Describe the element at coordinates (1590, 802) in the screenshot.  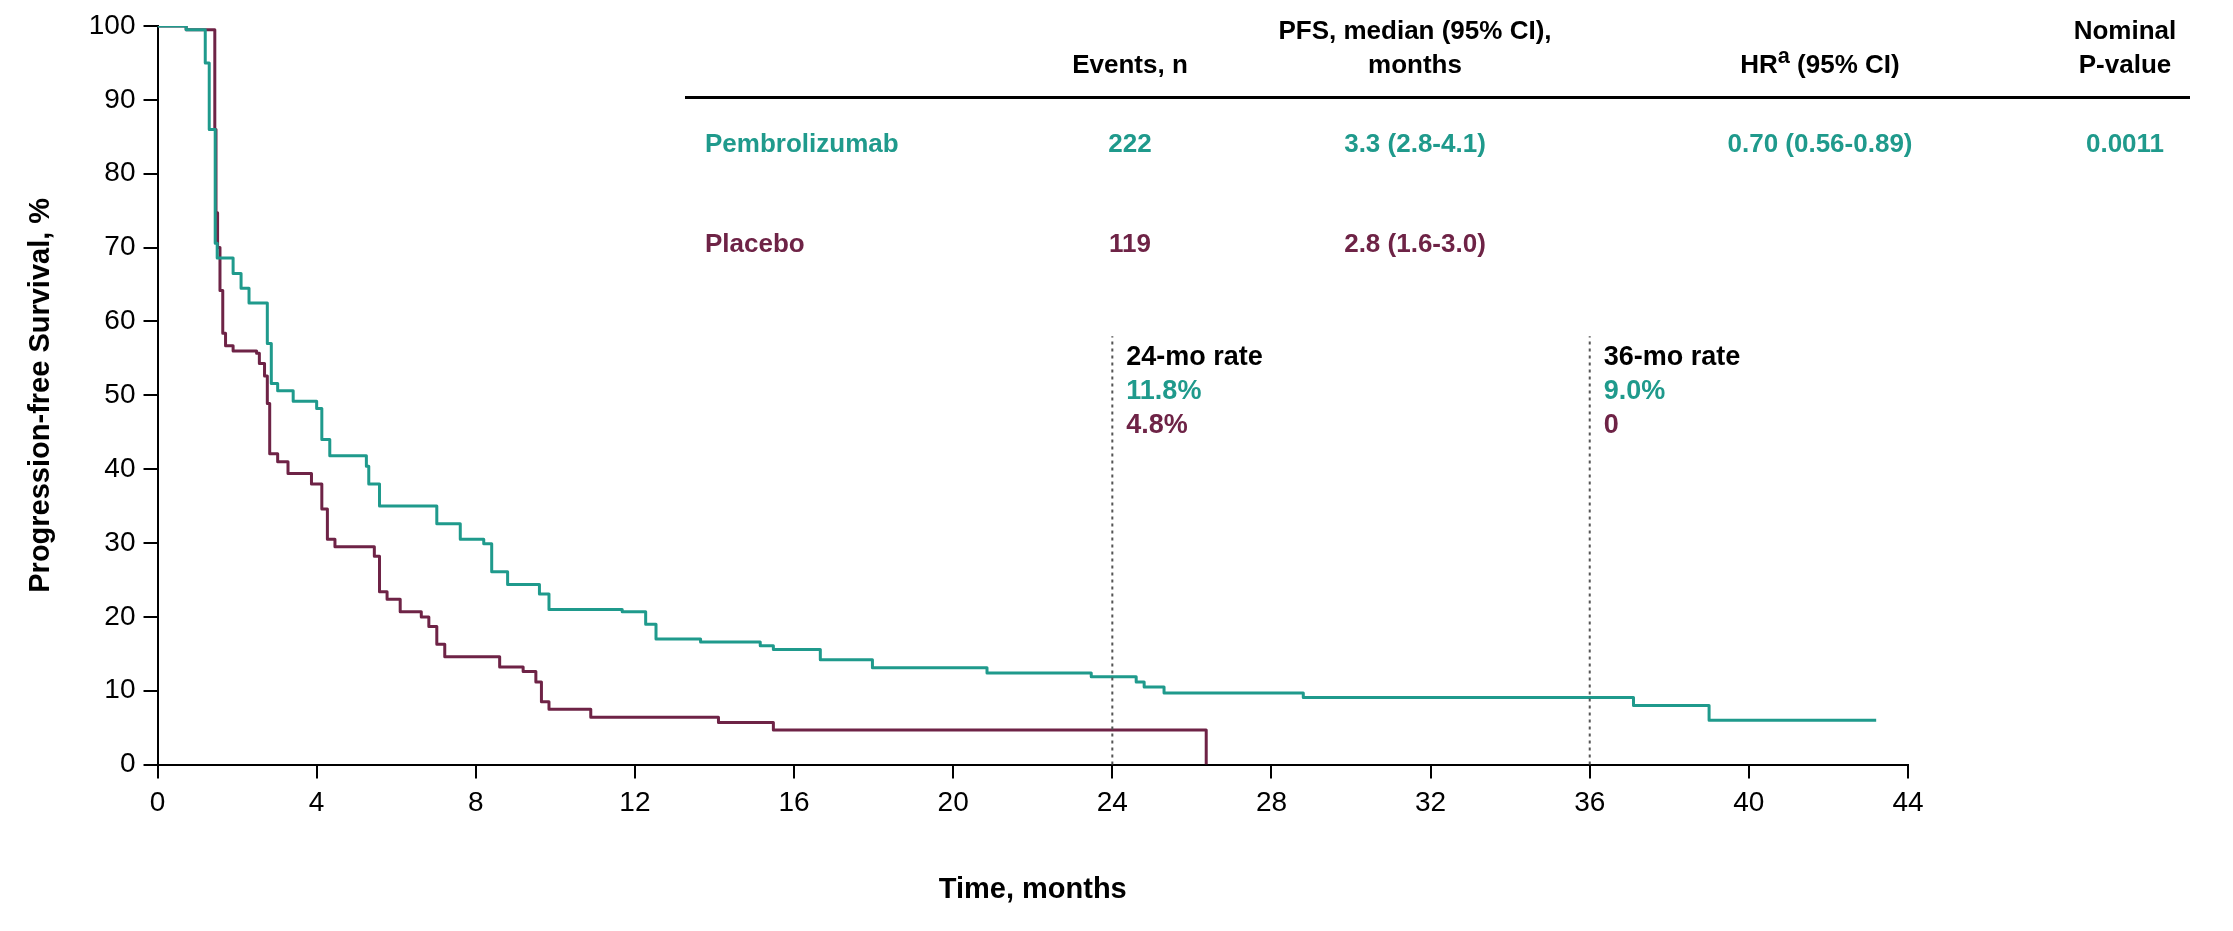
I see `x-tick-label: 36` at that location.